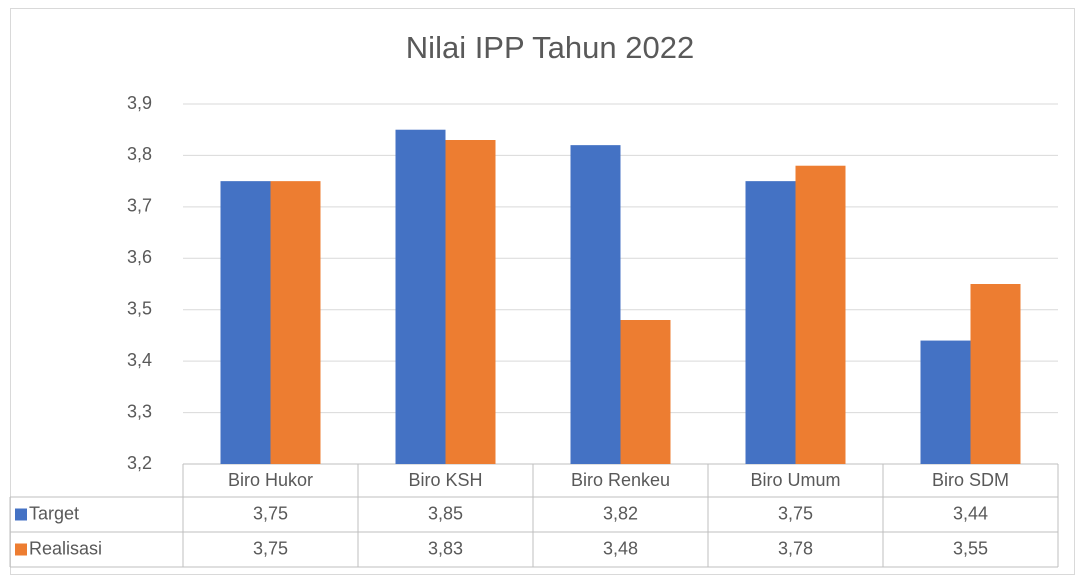 The image size is (1083, 579). What do you see at coordinates (65, 548) in the screenshot?
I see `legend-label: Realisasi` at bounding box center [65, 548].